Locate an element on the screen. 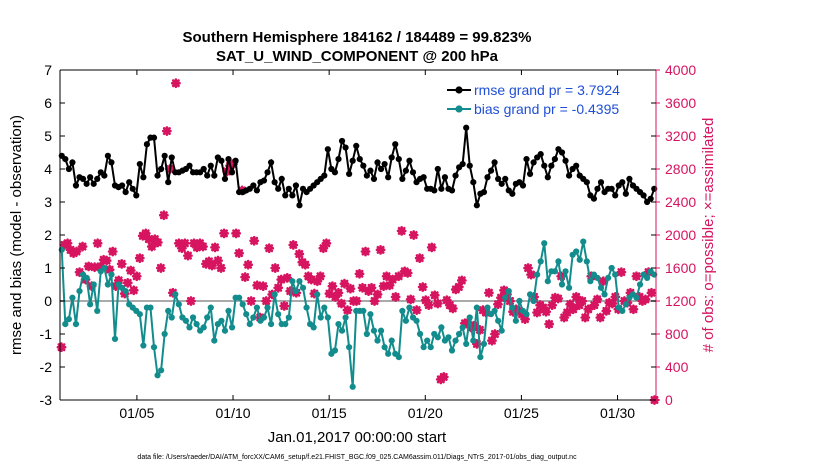 The image size is (830, 470). x-axis-label: Jan.01,2017 00:00:00 start is located at coordinates (357, 437).